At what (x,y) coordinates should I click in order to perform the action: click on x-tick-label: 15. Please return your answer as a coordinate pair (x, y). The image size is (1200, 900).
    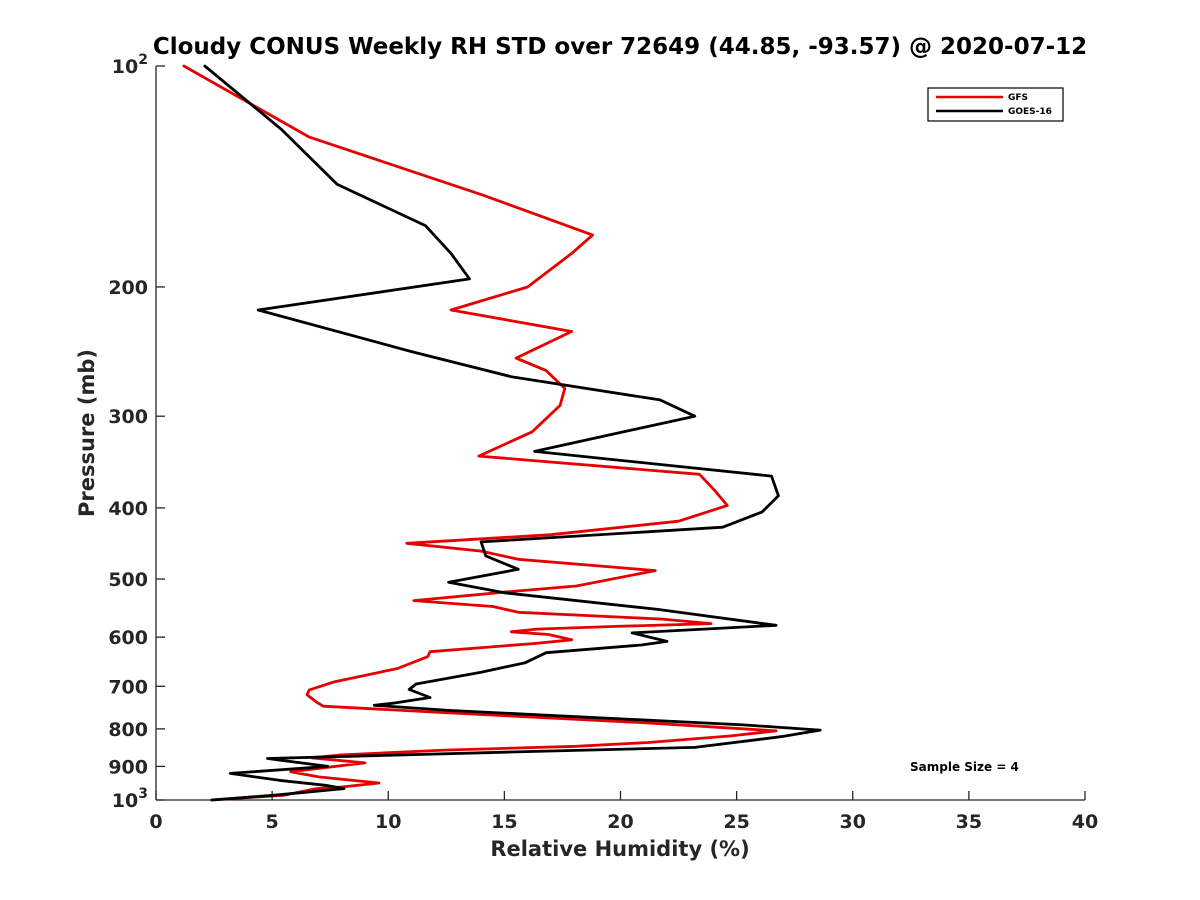
    Looking at the image, I should click on (504, 822).